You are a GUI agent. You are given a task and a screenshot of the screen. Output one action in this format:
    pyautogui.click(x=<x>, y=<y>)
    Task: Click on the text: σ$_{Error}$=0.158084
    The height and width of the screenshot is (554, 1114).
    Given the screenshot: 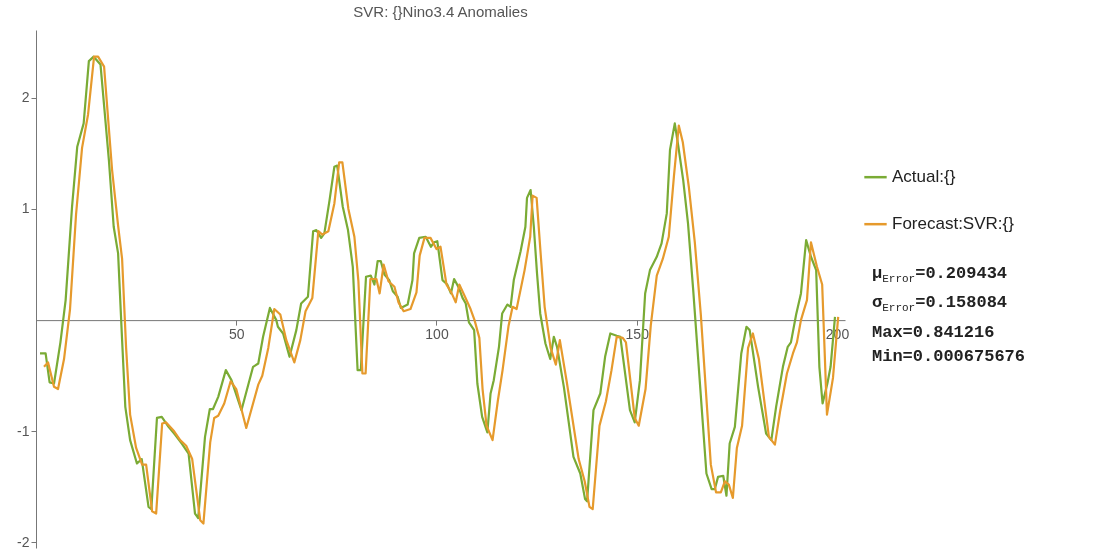 What is the action you would take?
    pyautogui.click(x=940, y=304)
    